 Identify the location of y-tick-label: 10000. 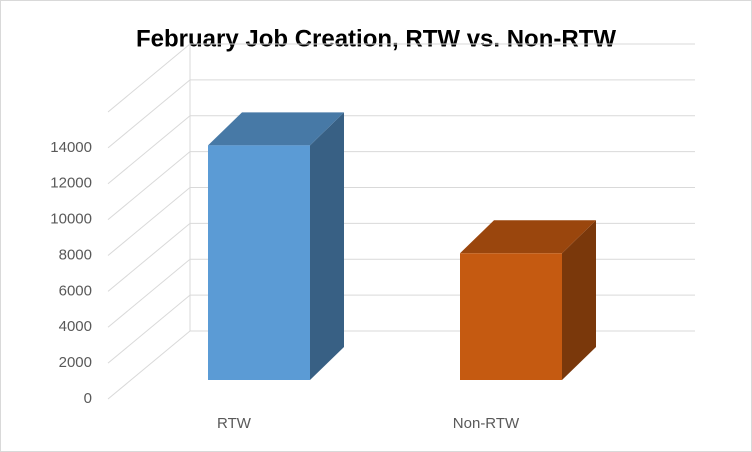
(71, 219).